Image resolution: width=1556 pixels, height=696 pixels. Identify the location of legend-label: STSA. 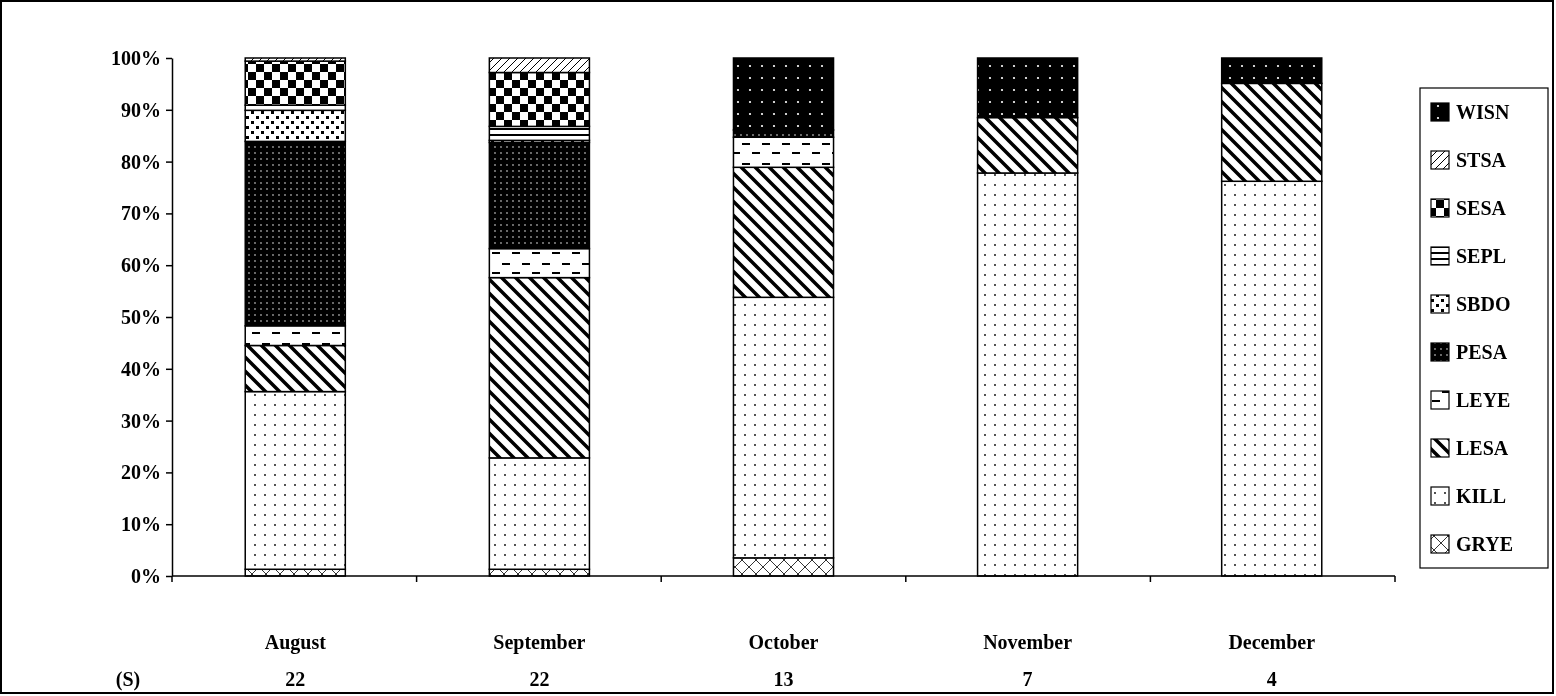
(1481, 160).